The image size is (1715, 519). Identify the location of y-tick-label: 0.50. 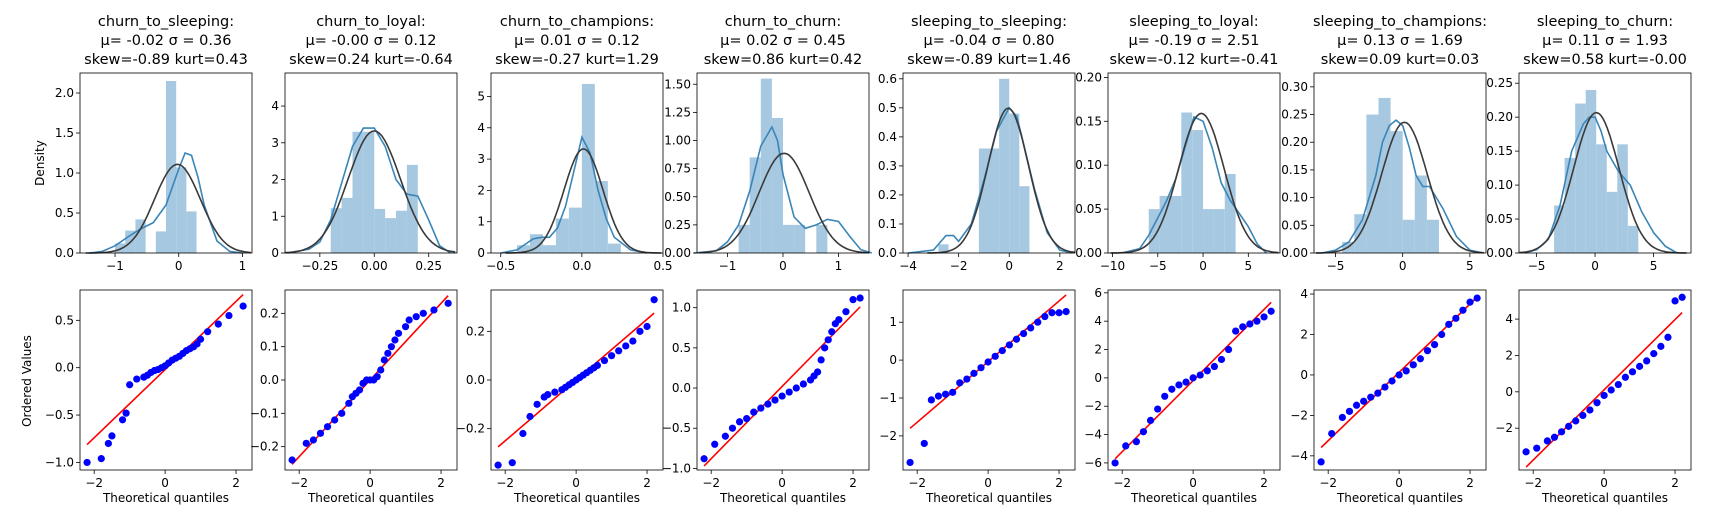
(677, 197).